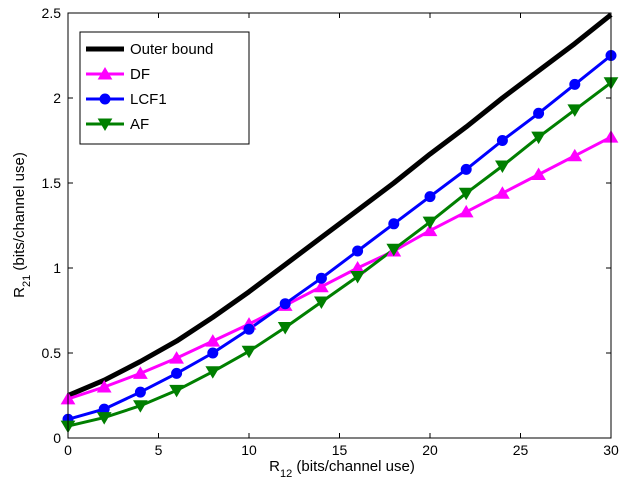 This screenshot has width=621, height=482. I want to click on legend-label-lcf1: LCF1, so click(148, 99).